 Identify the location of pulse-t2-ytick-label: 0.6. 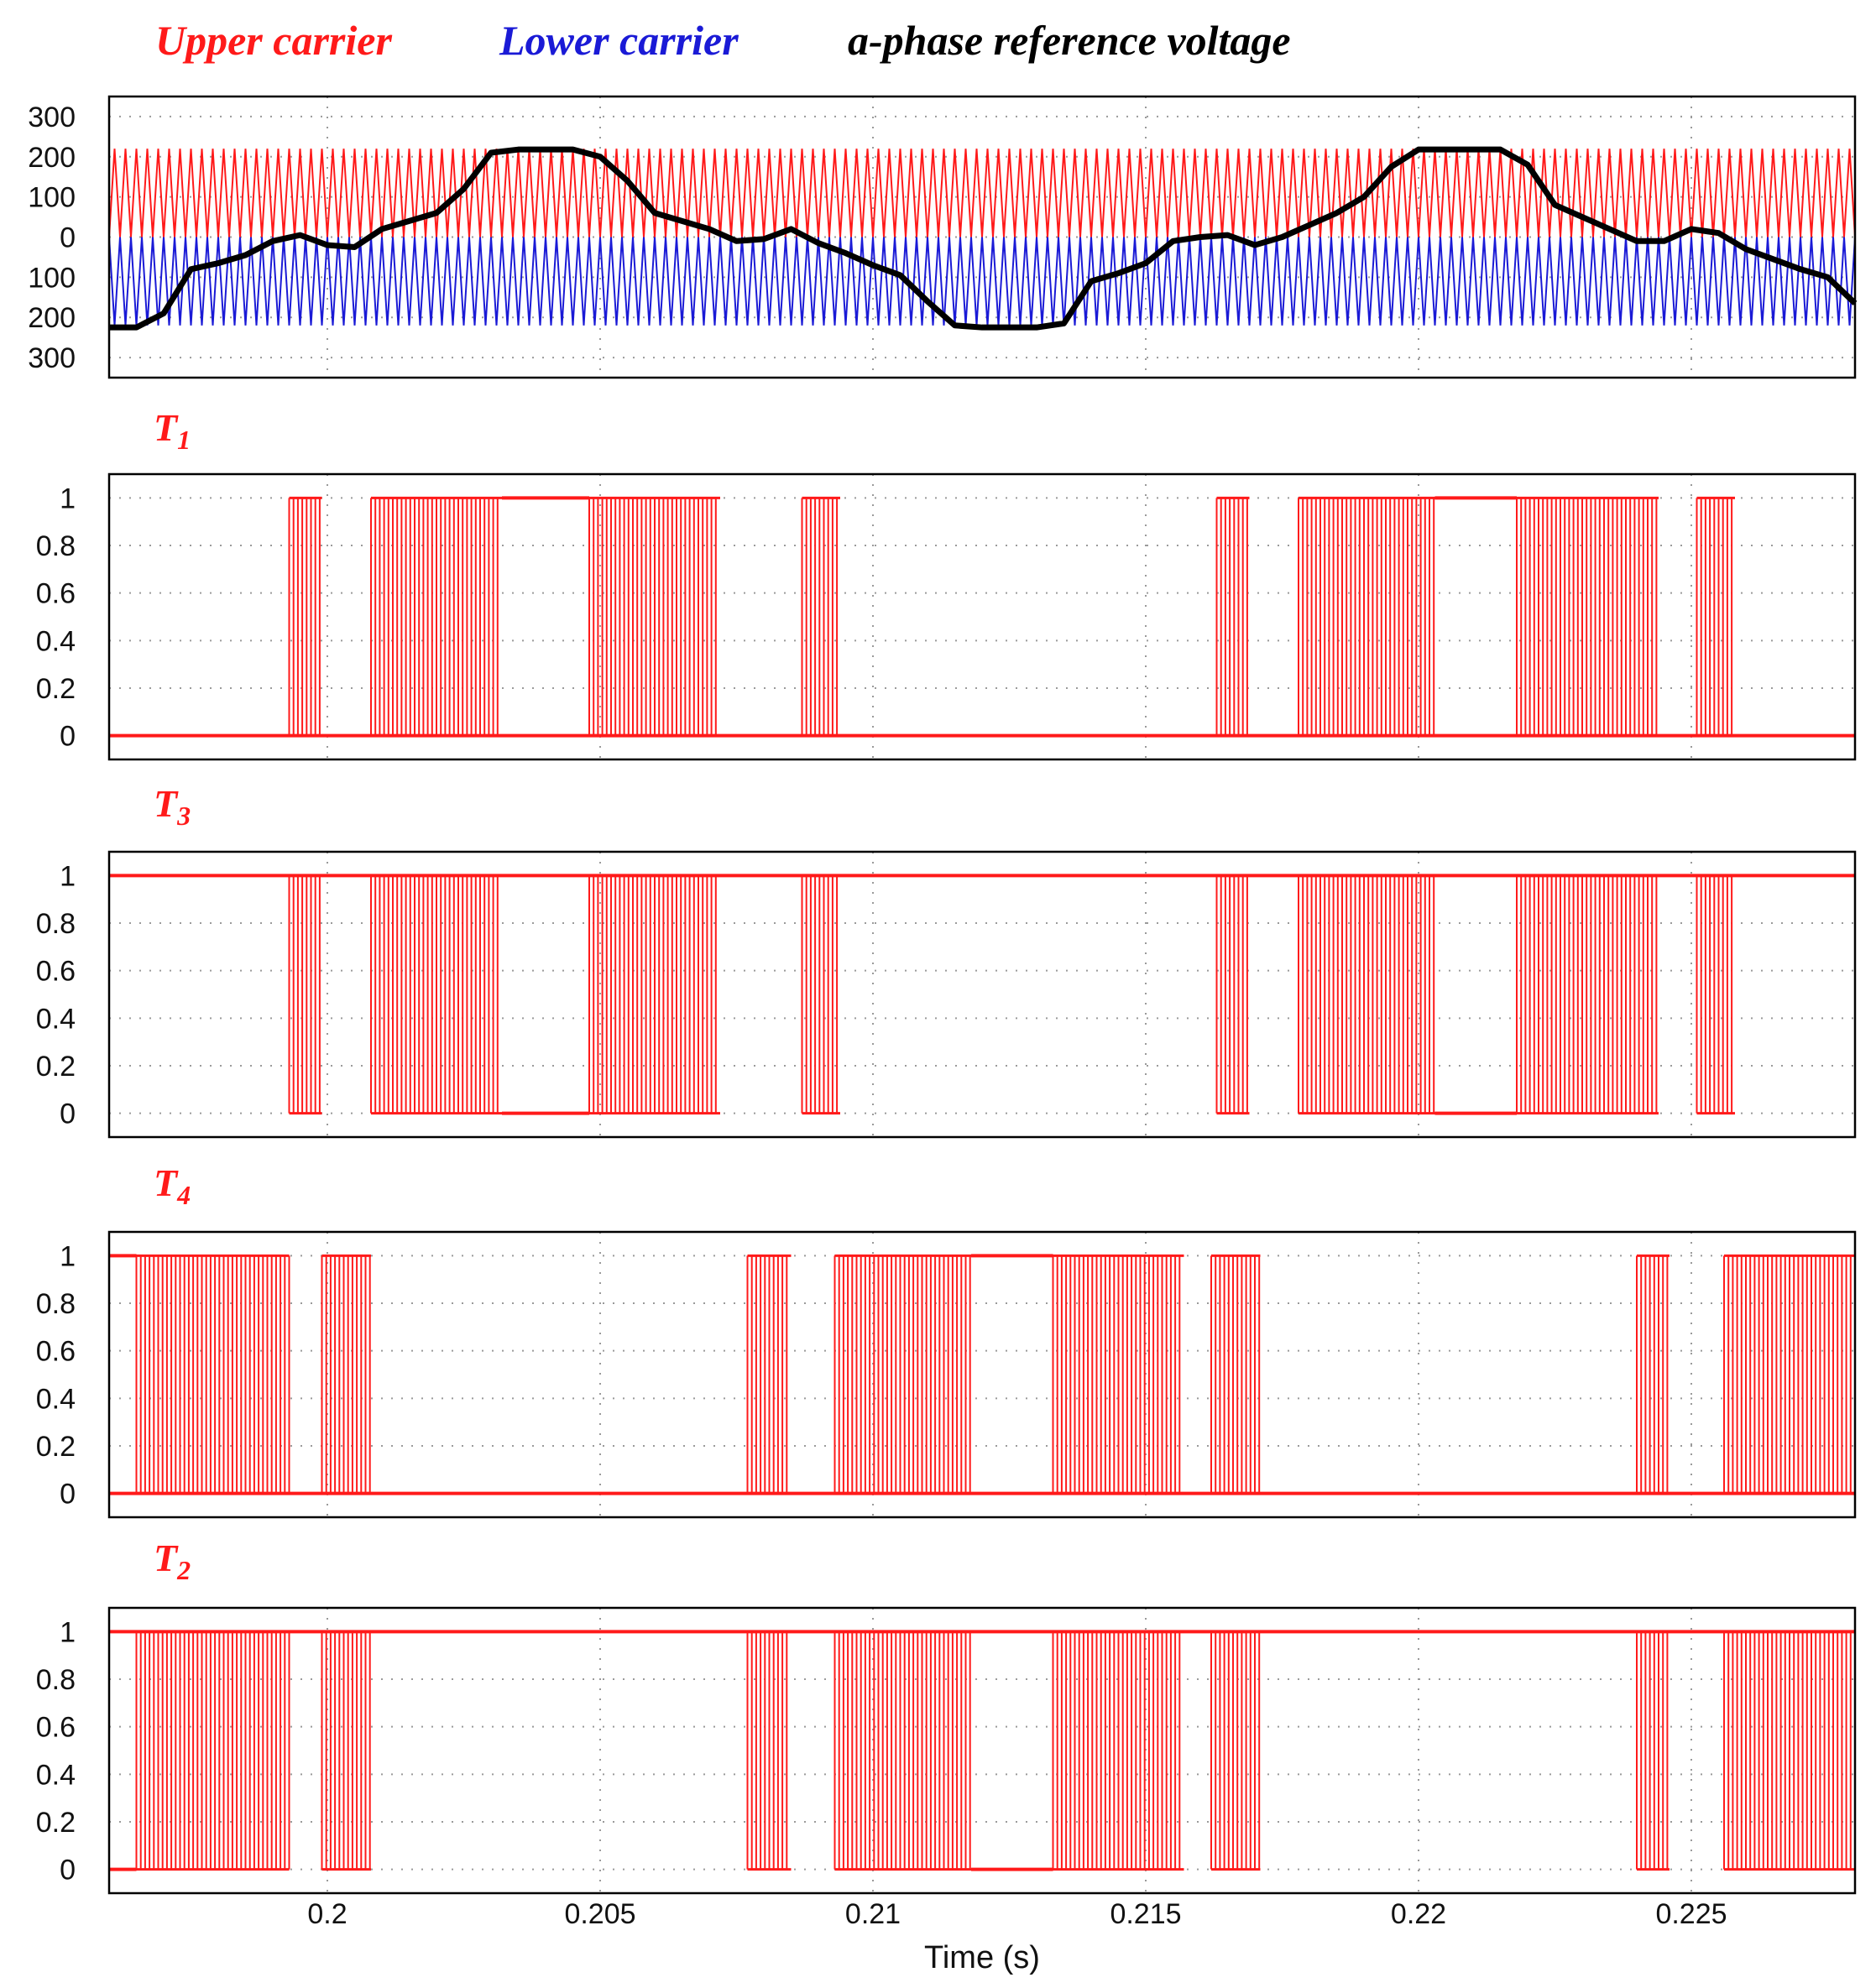
(56, 1728).